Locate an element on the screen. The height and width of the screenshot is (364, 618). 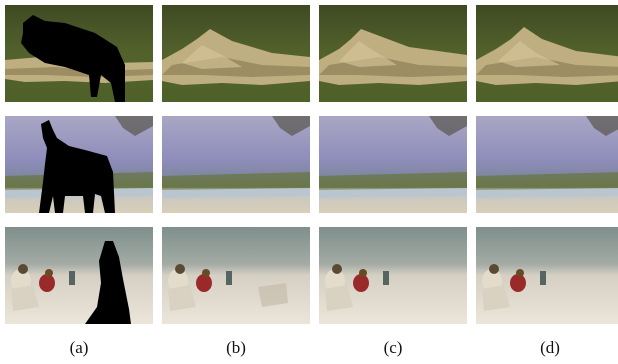
column-caption-b: (b) is located at coordinates (236, 347).